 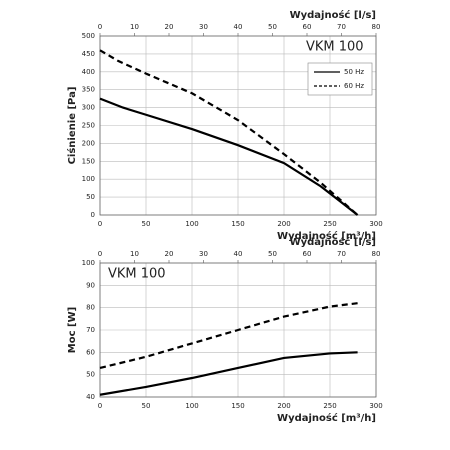 What do you see at coordinates (88, 54) in the screenshot?
I see `y-tick-label: 450` at bounding box center [88, 54].